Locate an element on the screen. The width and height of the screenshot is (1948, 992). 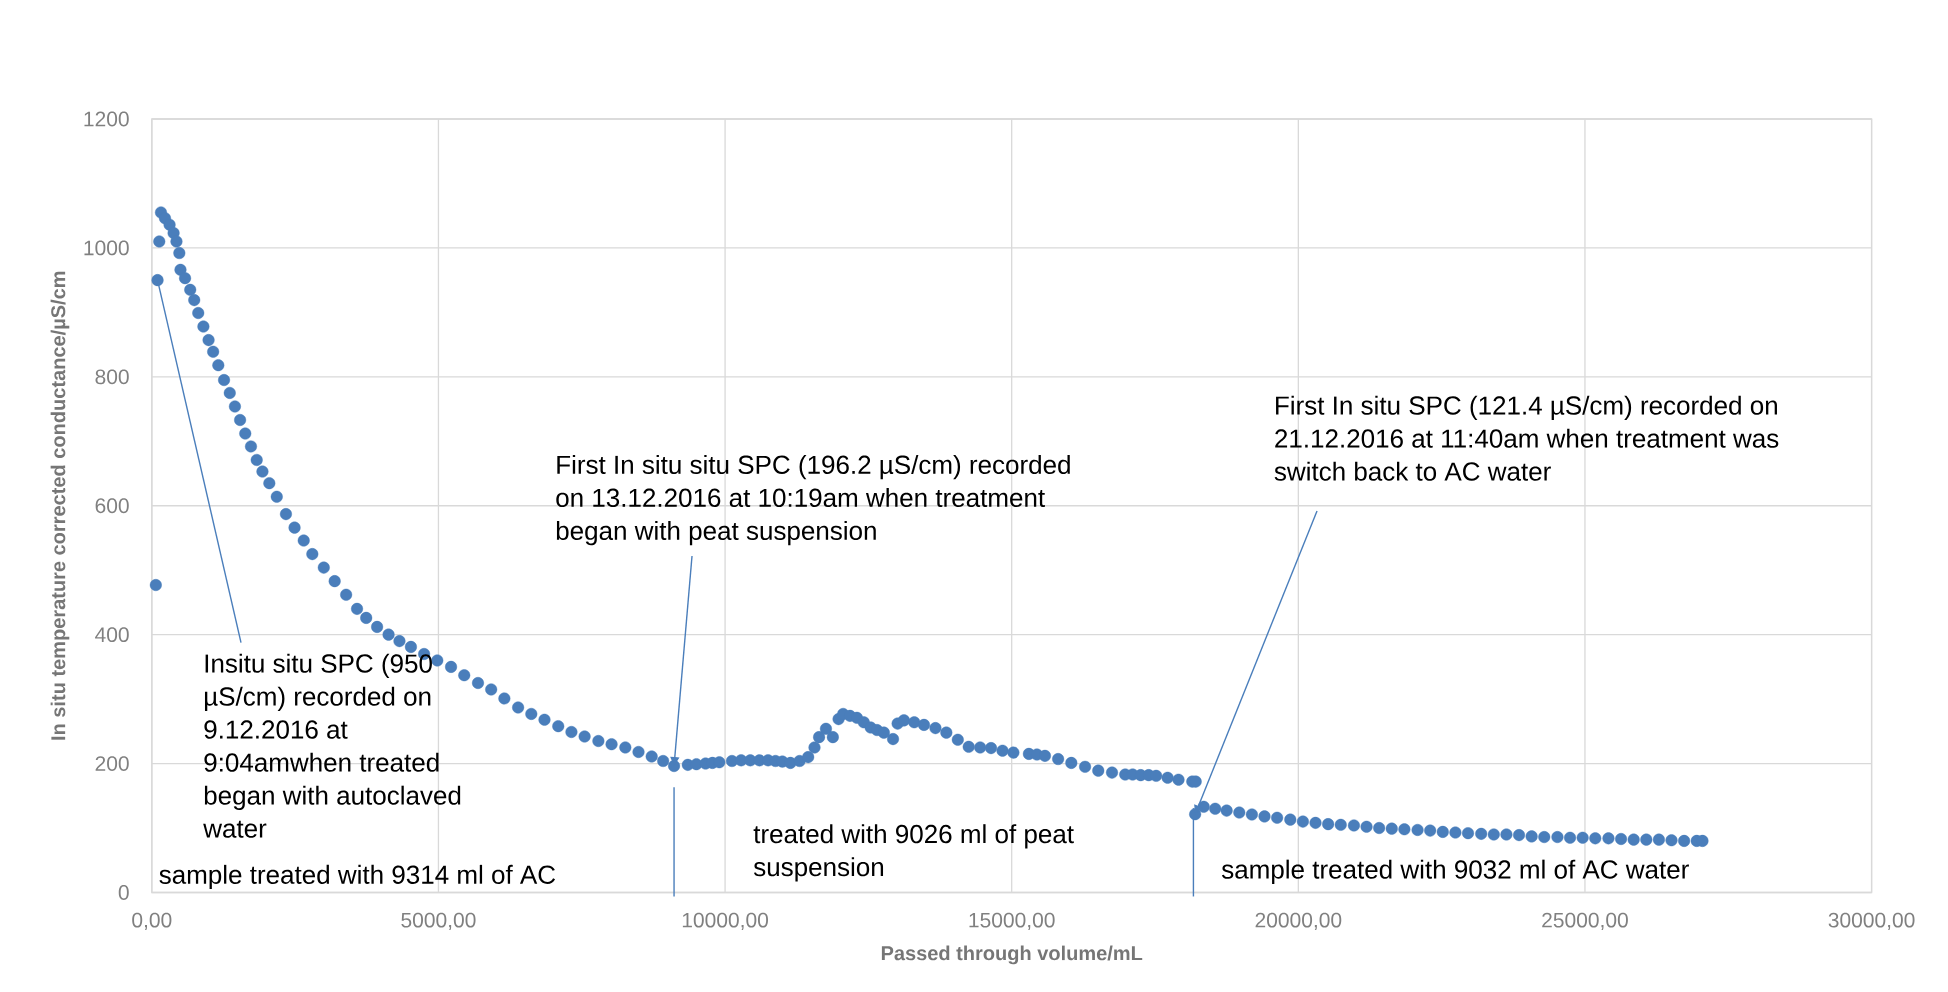
annotation: First In situ SPC (121.4 µS/cm) recorded on 21.12.2016 at 11:40am when treatment was switch back to AC water is located at coordinates (1526, 438).